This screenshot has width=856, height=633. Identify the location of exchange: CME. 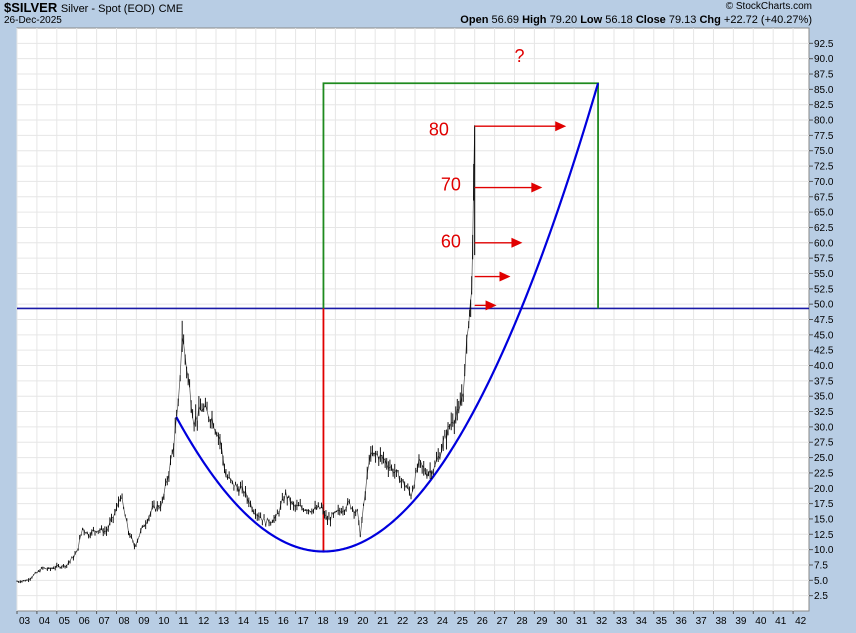
(171, 9).